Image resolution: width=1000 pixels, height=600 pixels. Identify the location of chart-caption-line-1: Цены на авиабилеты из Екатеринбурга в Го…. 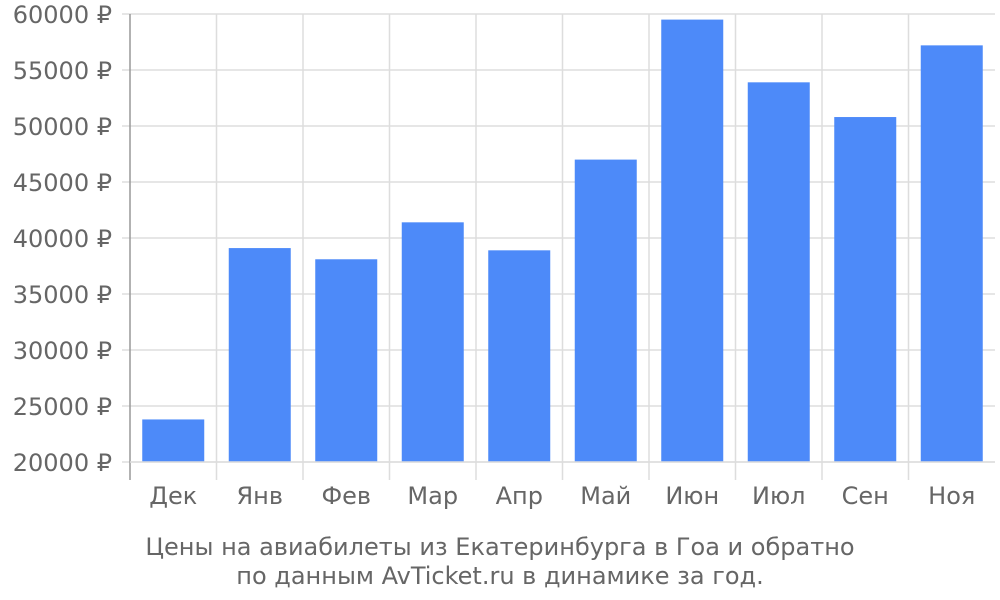
(500, 547).